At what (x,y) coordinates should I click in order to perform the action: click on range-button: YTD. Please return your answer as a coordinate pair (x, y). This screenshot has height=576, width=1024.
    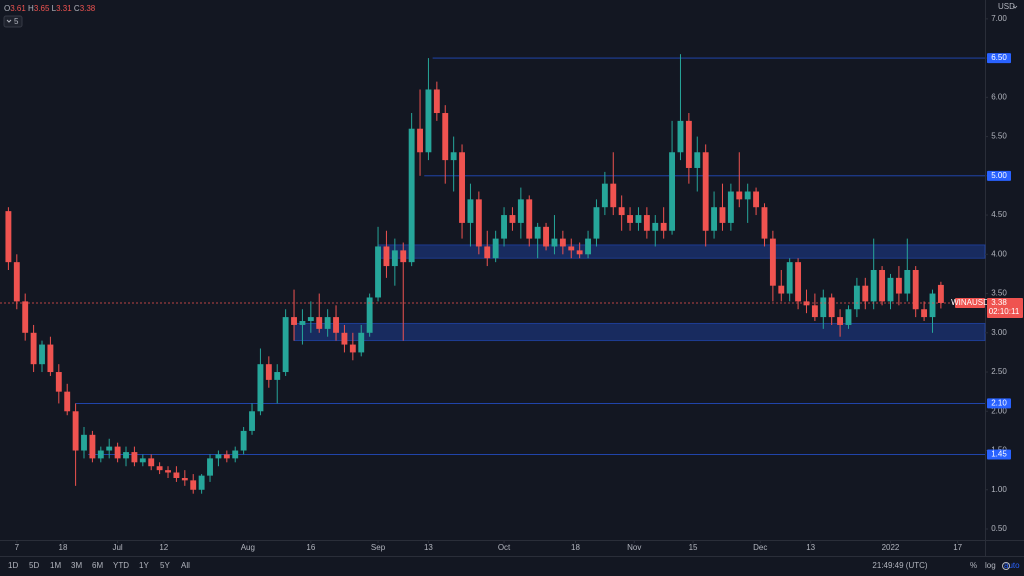
    Looking at the image, I should click on (121, 565).